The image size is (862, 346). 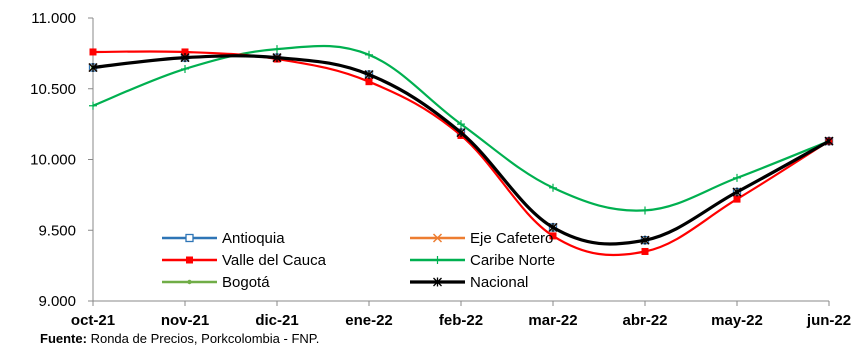 What do you see at coordinates (369, 320) in the screenshot?
I see `x-tick-label: ene-22` at bounding box center [369, 320].